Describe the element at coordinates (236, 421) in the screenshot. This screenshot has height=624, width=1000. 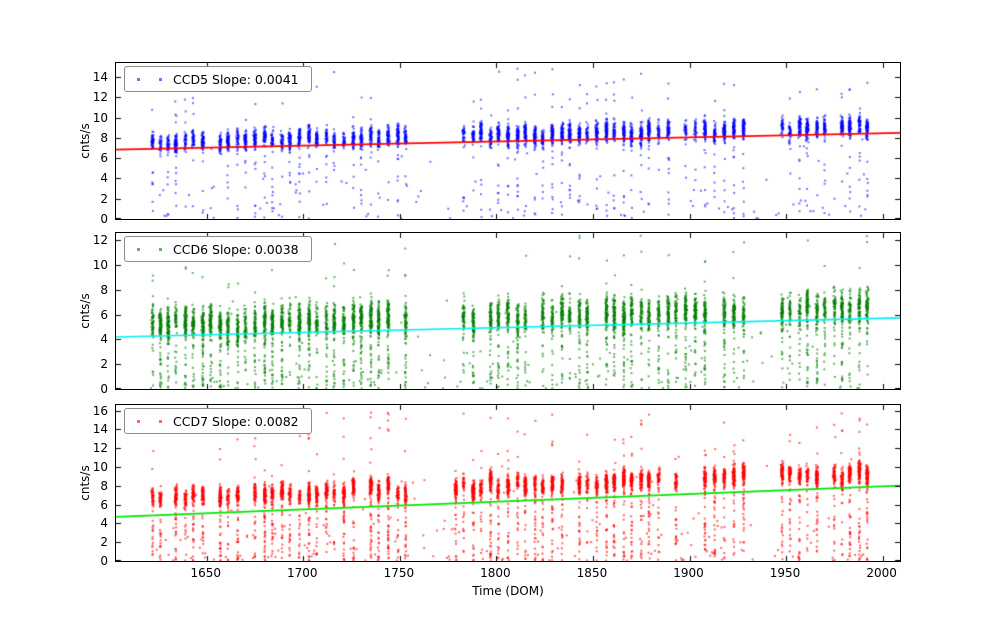
I see `legend-label: CCD7 Slope: 0.0082` at that location.